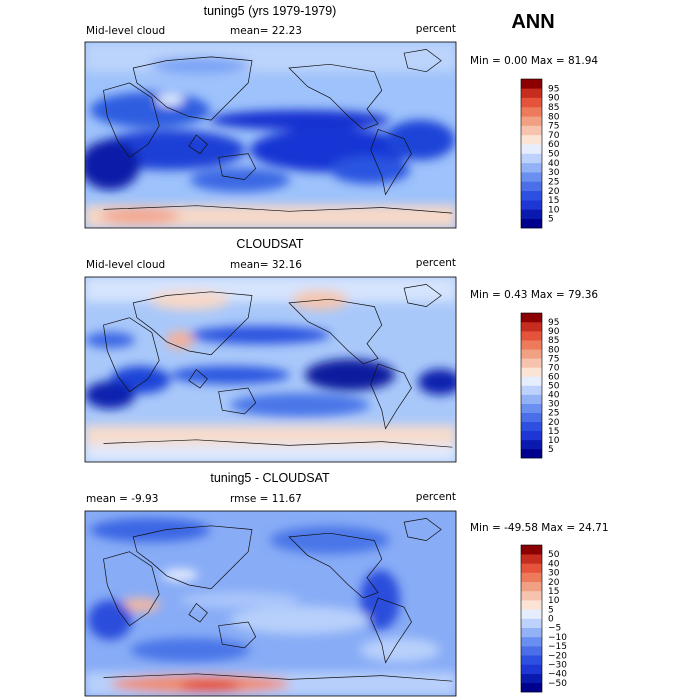  What do you see at coordinates (557, 675) in the screenshot?
I see `colorbar-tick-label: −40` at bounding box center [557, 675].